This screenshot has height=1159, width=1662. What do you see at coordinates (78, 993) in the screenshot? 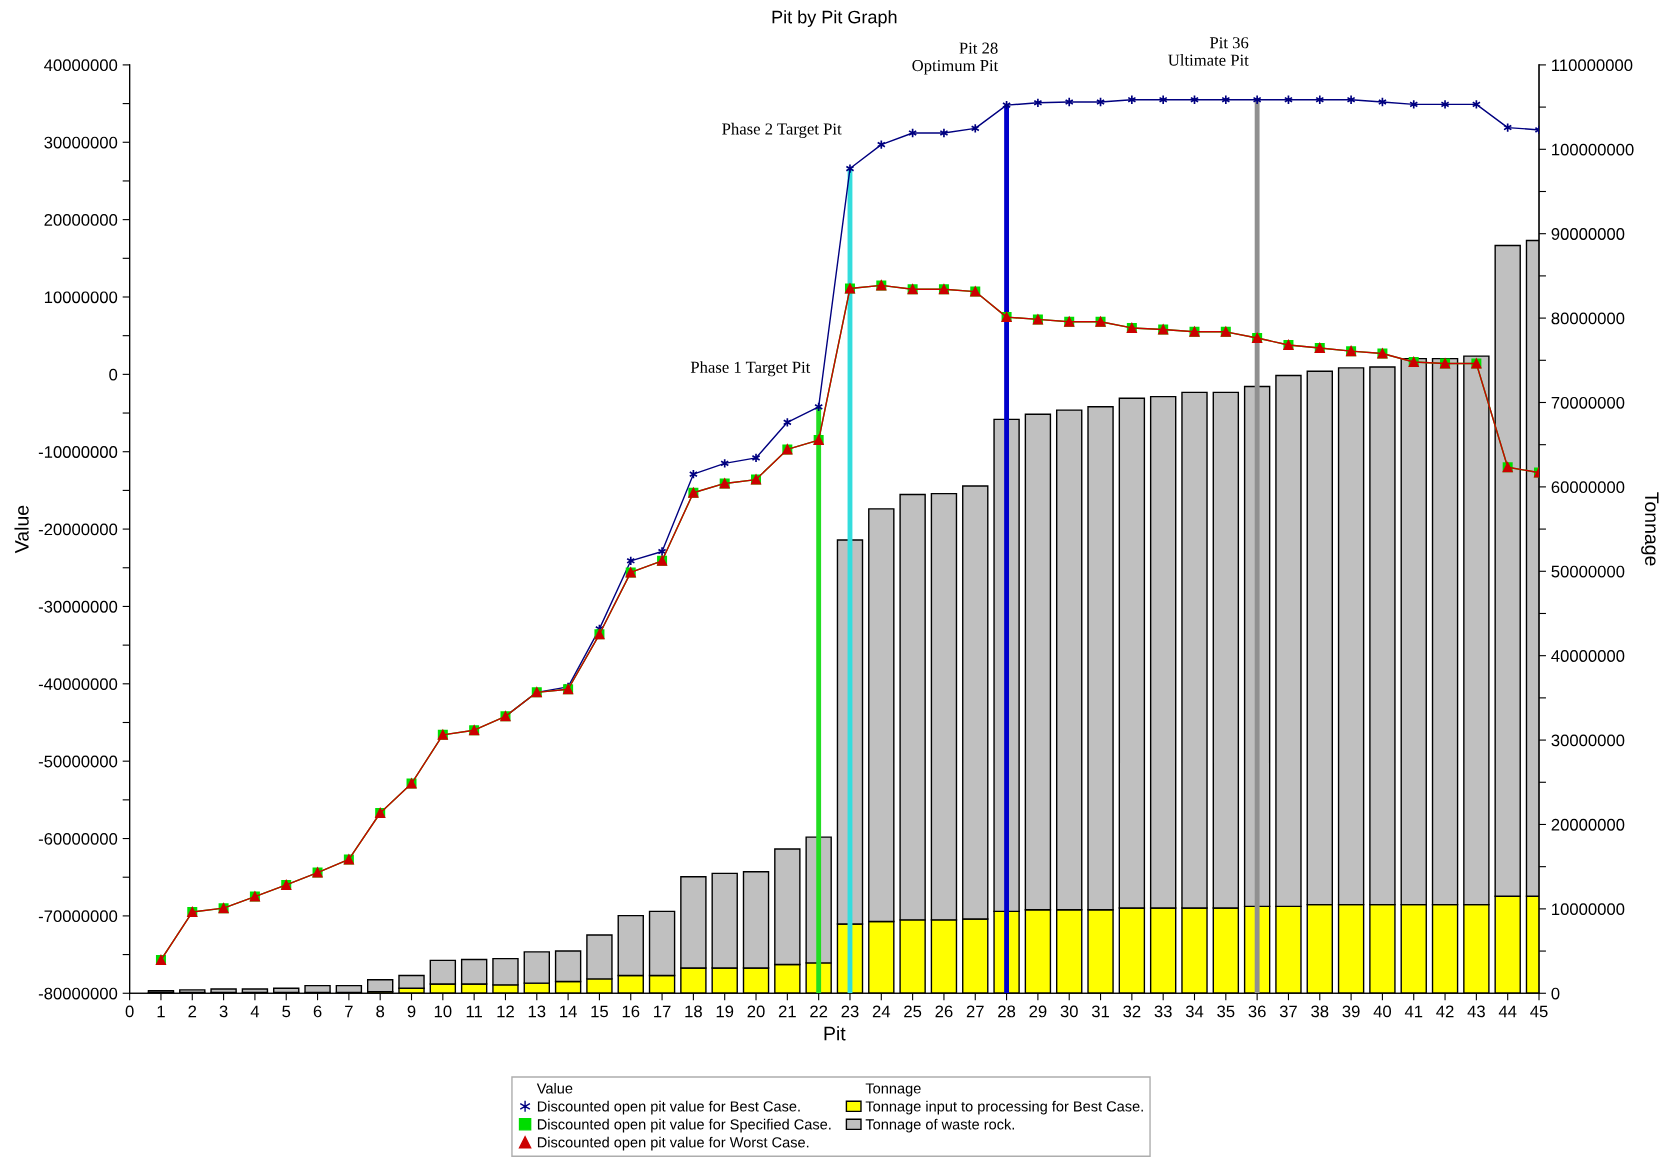
I see `y-tick-label: -80000000` at bounding box center [78, 993].